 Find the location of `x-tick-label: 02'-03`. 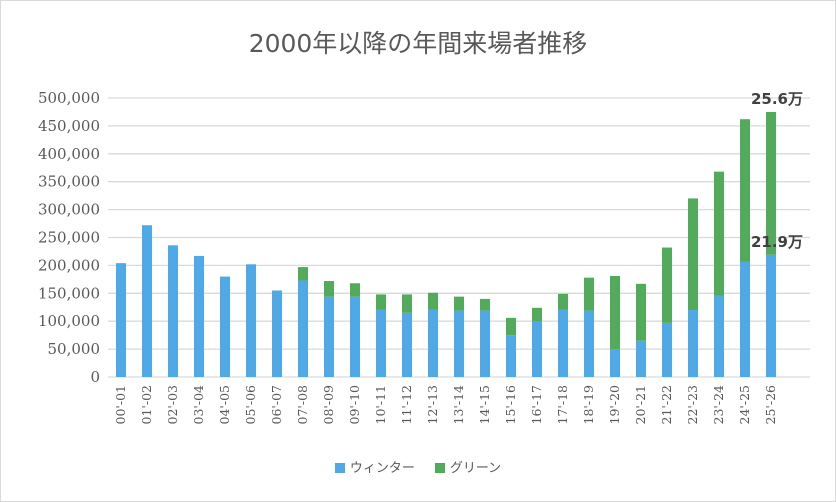

x-tick-label: 02'-03 is located at coordinates (172, 405).